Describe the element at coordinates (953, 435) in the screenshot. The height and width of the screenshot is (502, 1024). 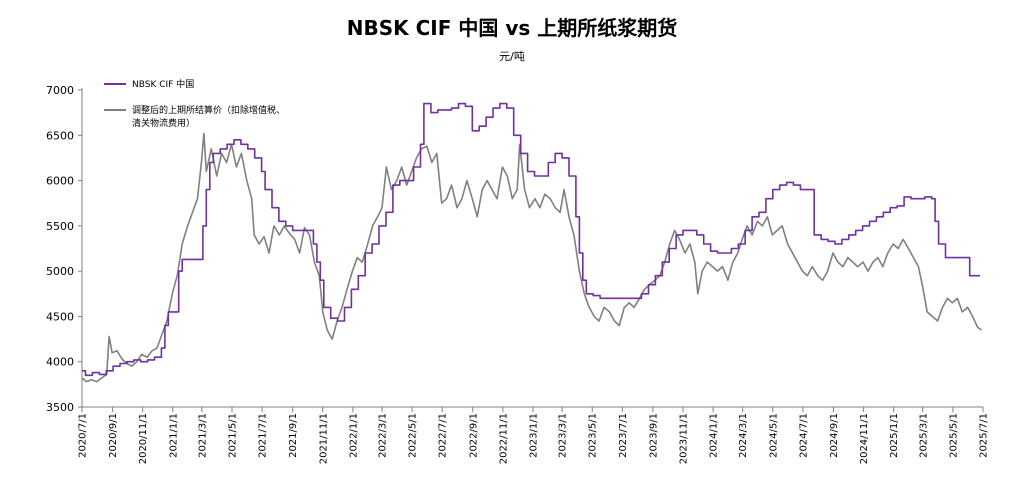
I see `x-tick-label: 2025/5/1` at that location.